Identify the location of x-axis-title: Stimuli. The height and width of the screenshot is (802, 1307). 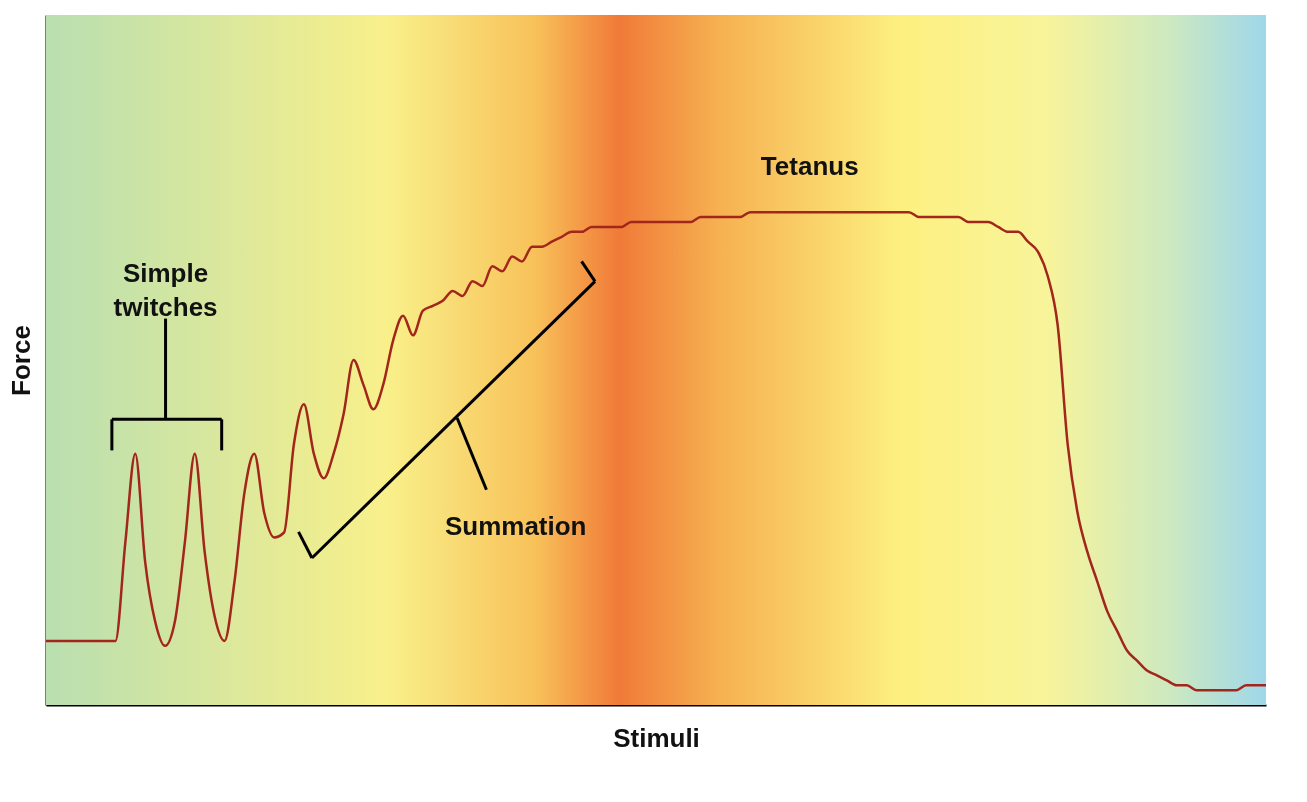
(656, 737).